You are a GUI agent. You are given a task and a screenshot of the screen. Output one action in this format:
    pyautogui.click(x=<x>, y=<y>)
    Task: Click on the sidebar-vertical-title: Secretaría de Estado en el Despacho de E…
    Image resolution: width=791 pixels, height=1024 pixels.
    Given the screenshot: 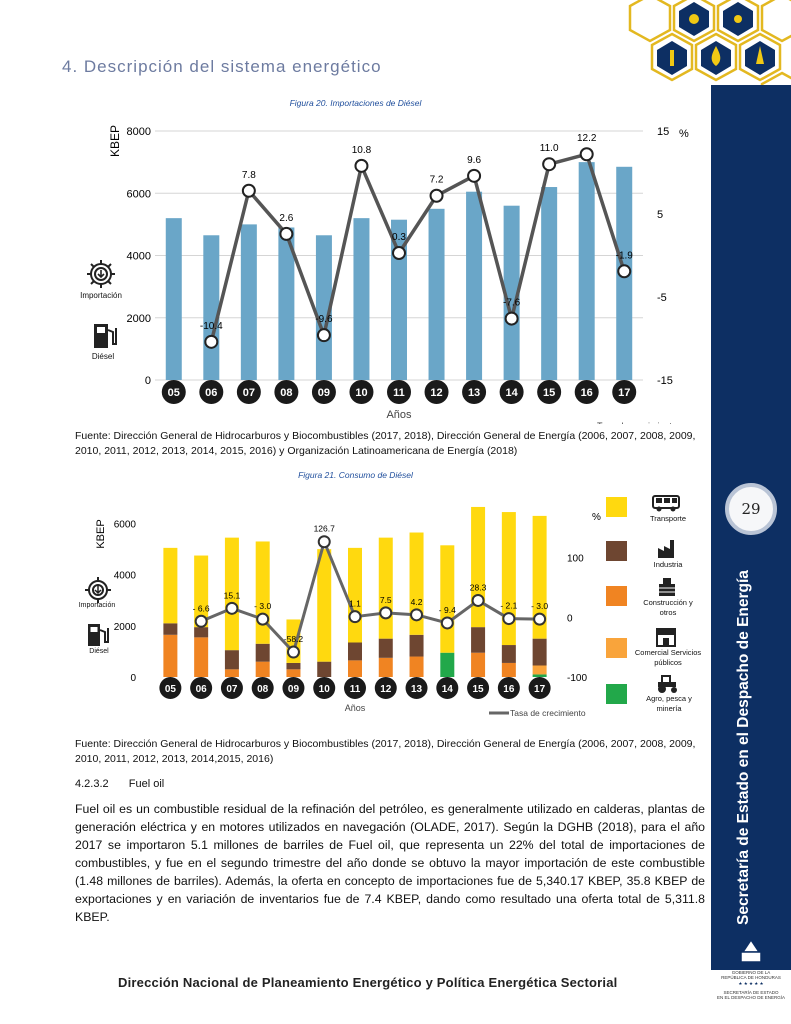 What is the action you would take?
    pyautogui.click(x=743, y=747)
    